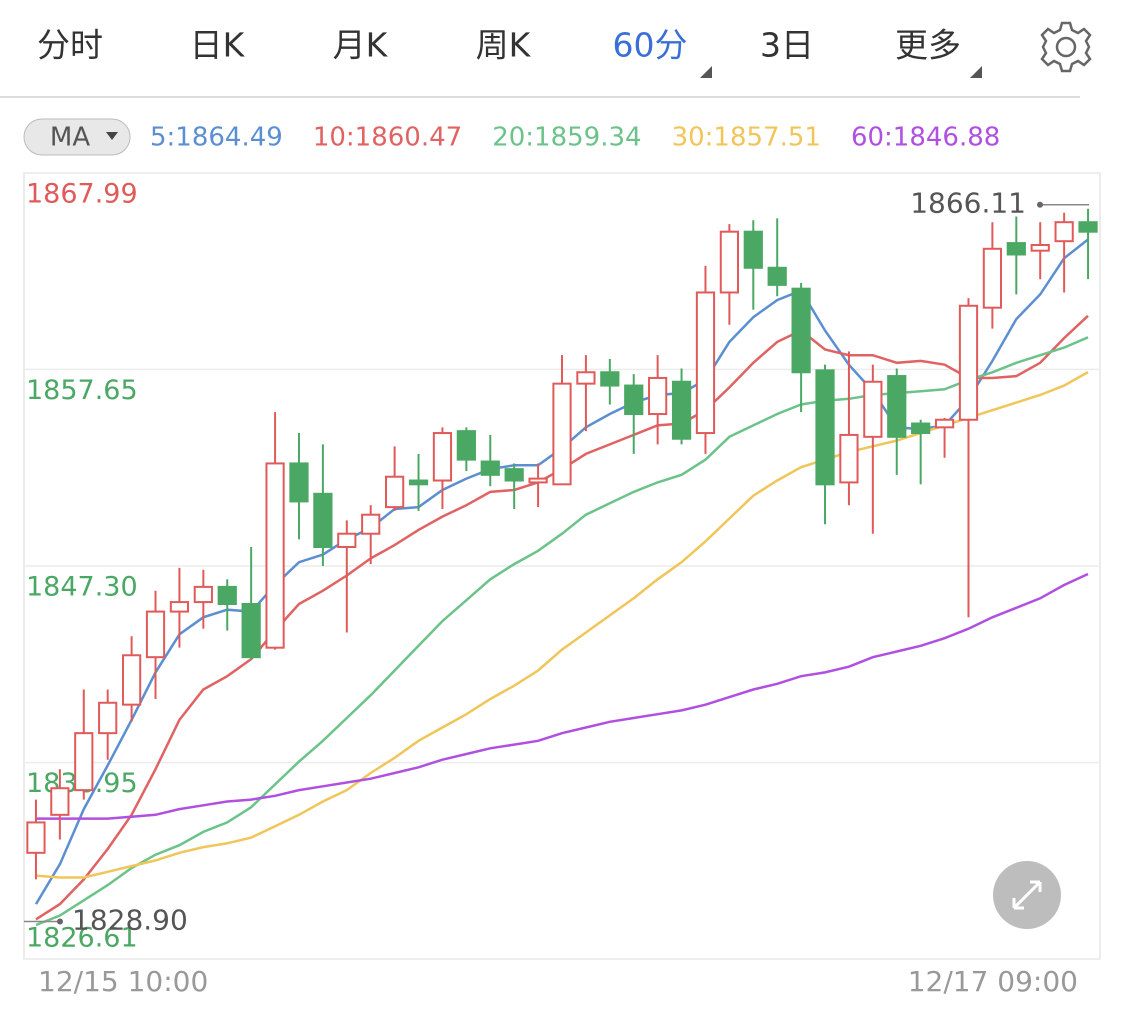  I want to click on min-dot, so click(60, 921).